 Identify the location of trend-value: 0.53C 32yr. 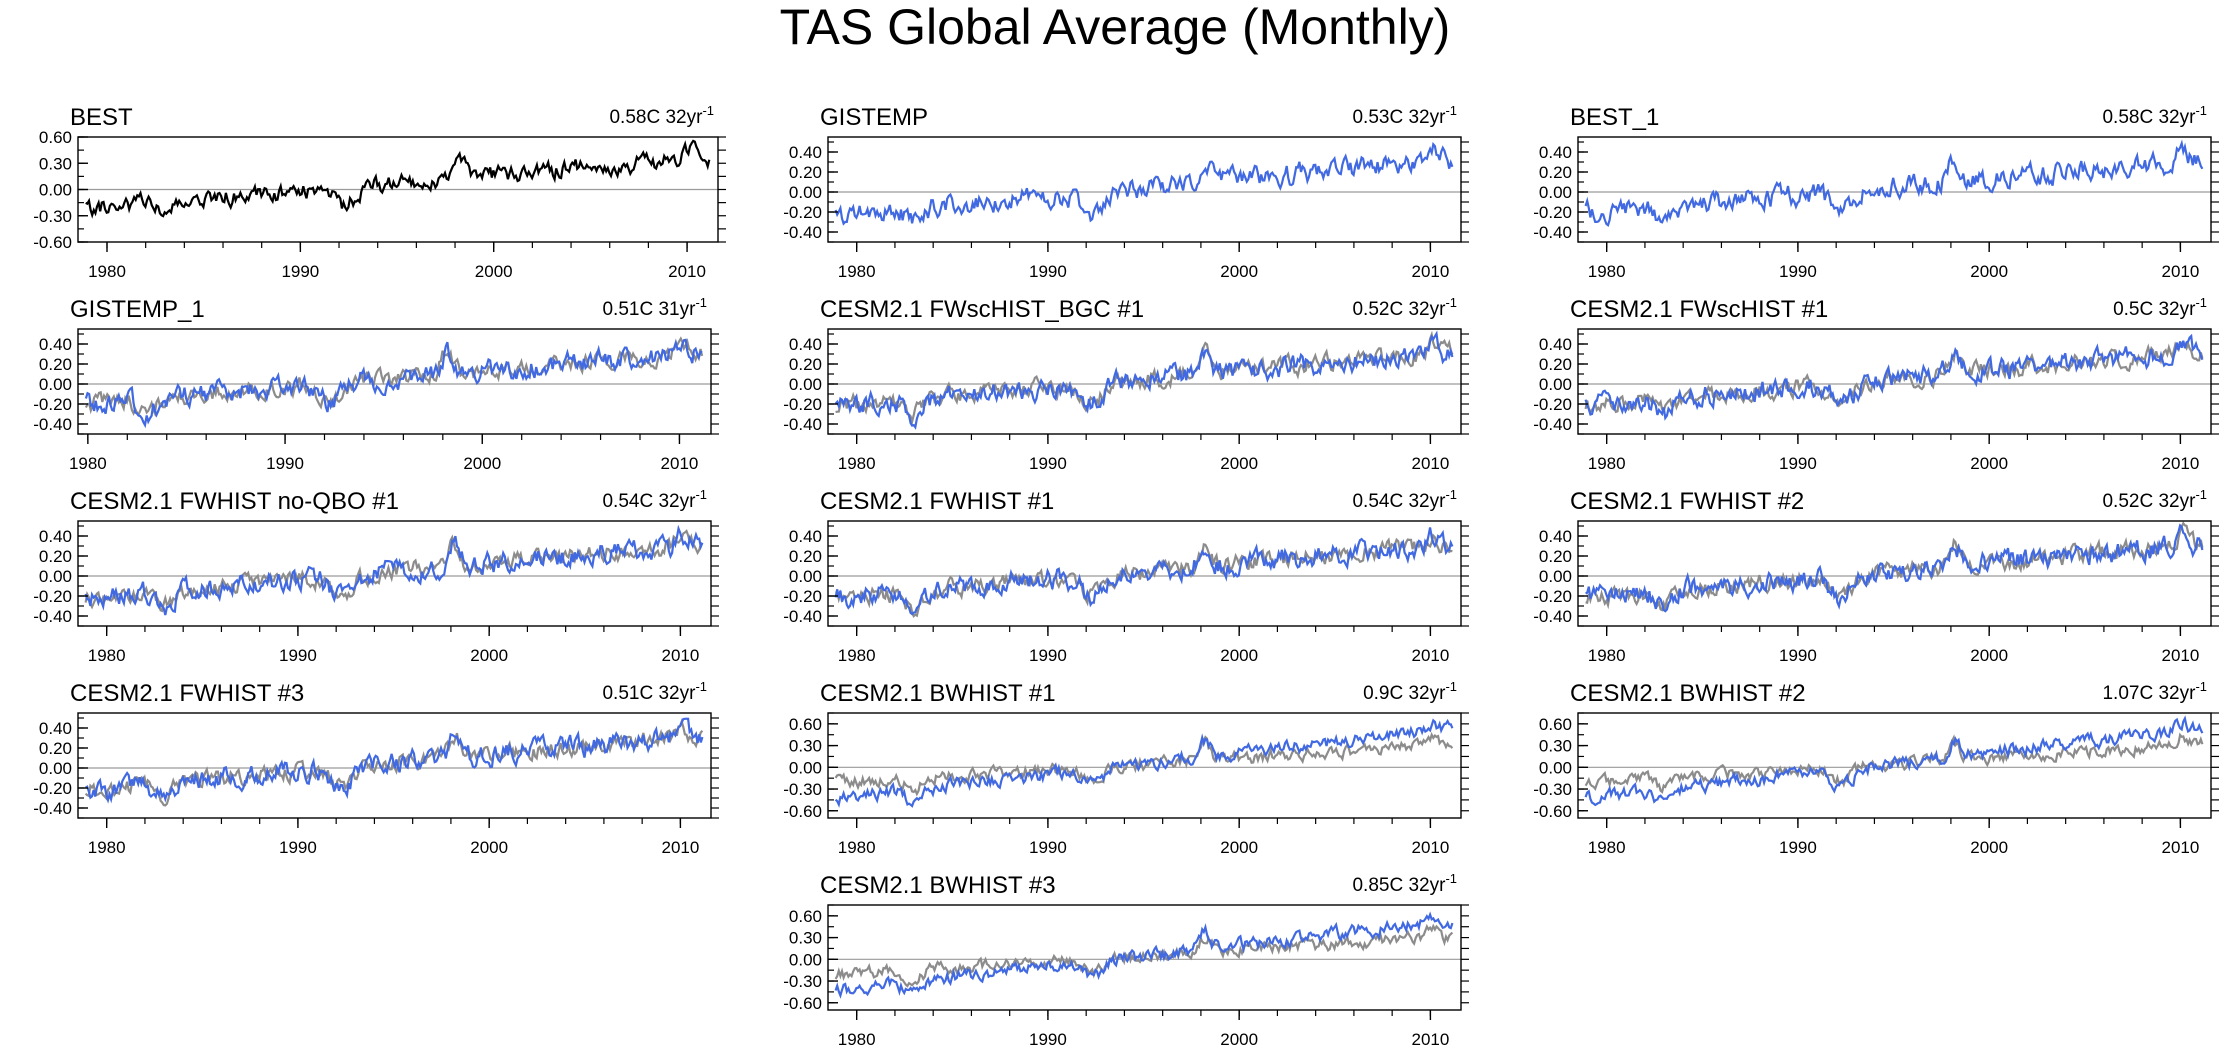
(1399, 117).